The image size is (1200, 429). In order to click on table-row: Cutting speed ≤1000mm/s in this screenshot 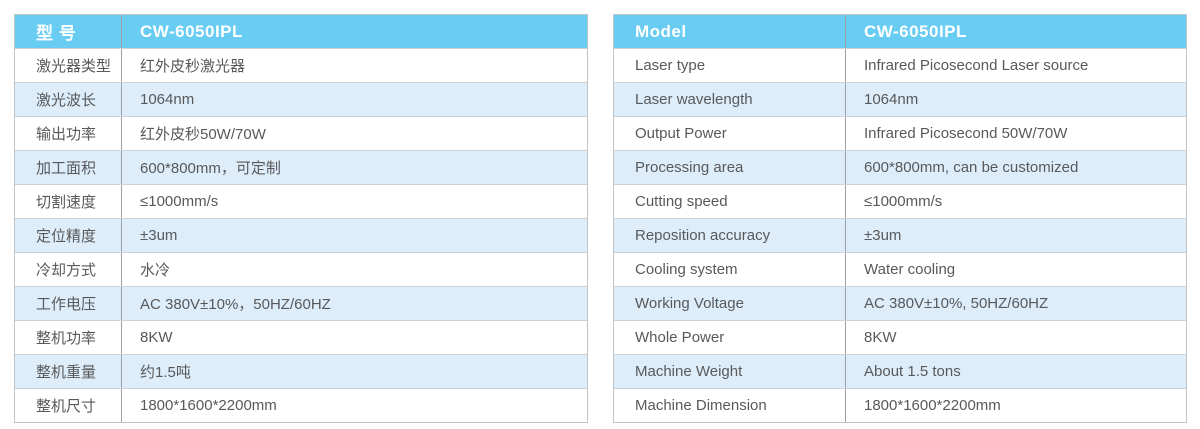, I will do `click(900, 201)`.